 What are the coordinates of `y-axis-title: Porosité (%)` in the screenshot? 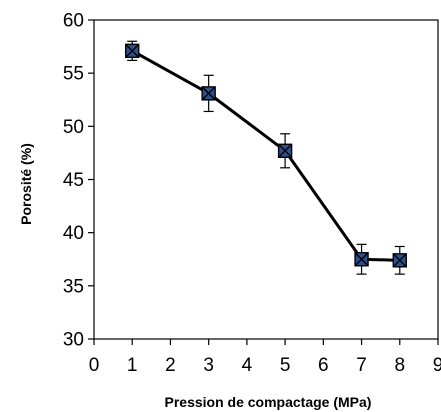 It's located at (26, 184).